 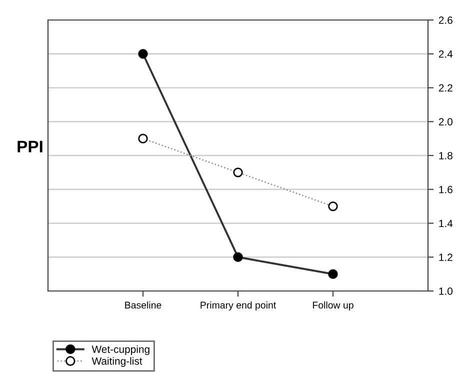 I want to click on x-tick-label: Baseline, so click(x=143, y=305).